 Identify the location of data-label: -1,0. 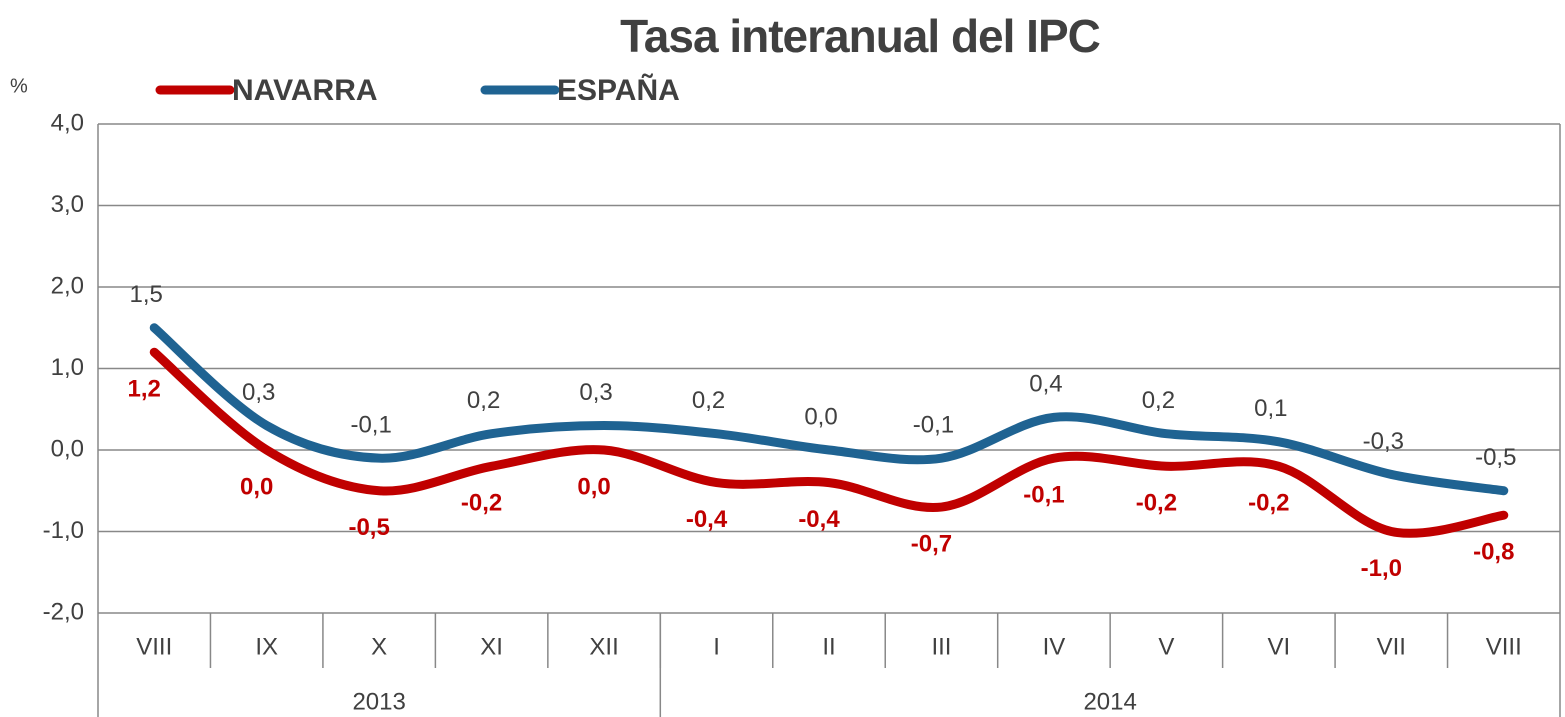
(1381, 568).